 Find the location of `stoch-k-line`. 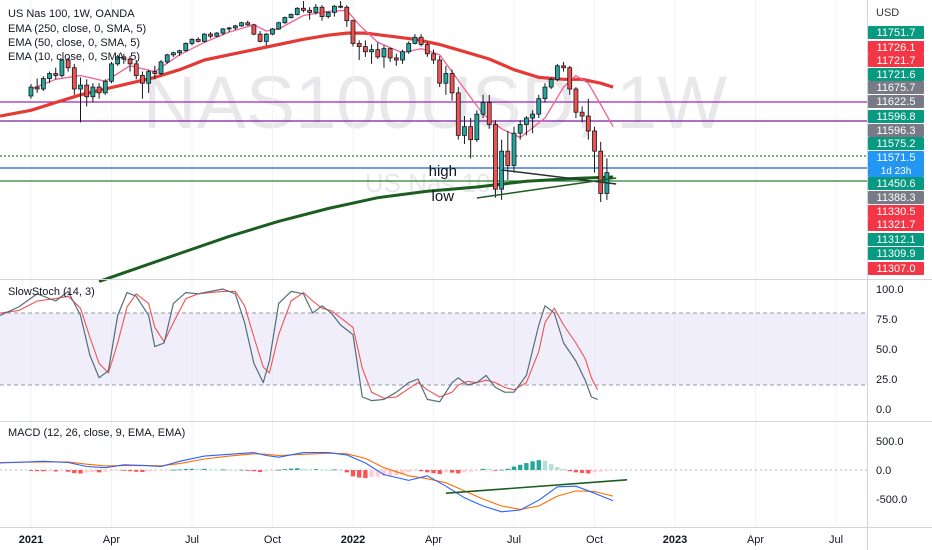

stoch-k-line is located at coordinates (299, 345).